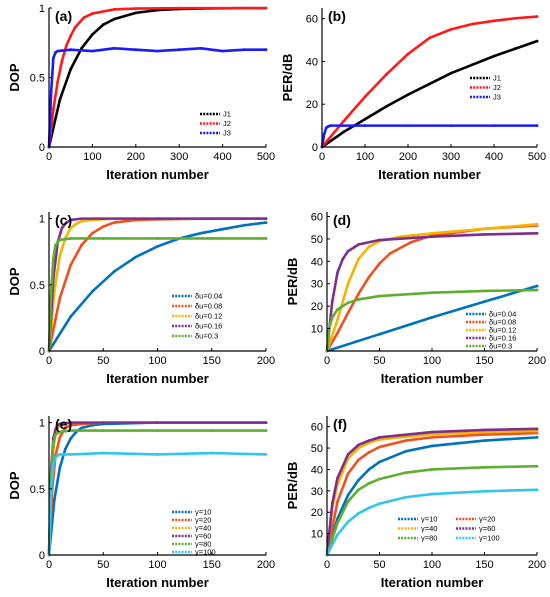 The image size is (550, 597). Describe the element at coordinates (502, 330) in the screenshot. I see `legend-entry: δu=0.12` at that location.